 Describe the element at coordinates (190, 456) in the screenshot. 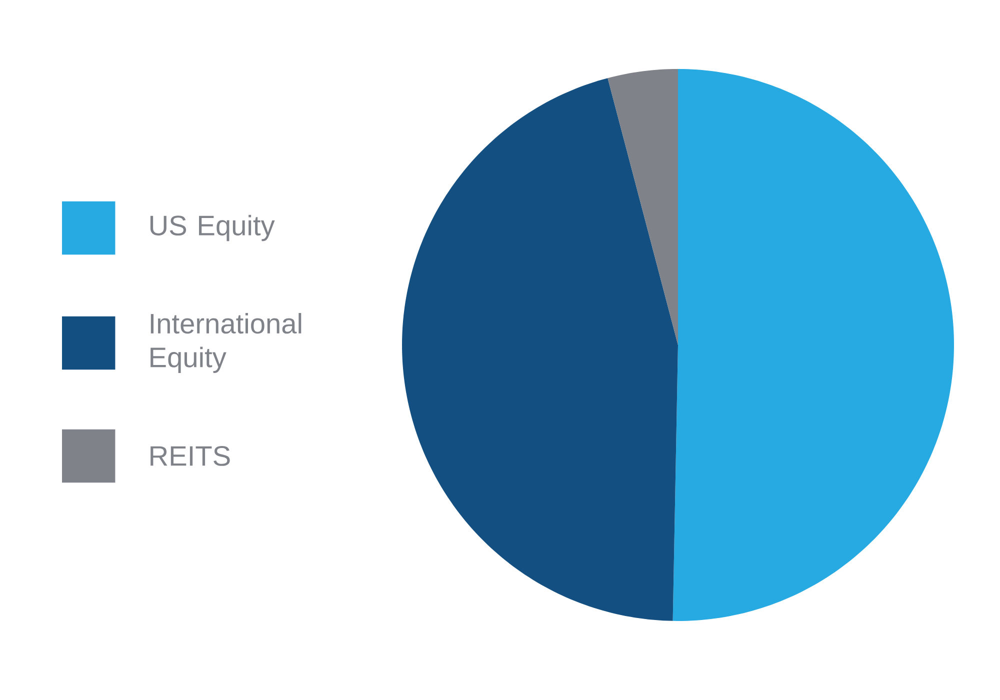

I see `legend-label: REITS` at that location.